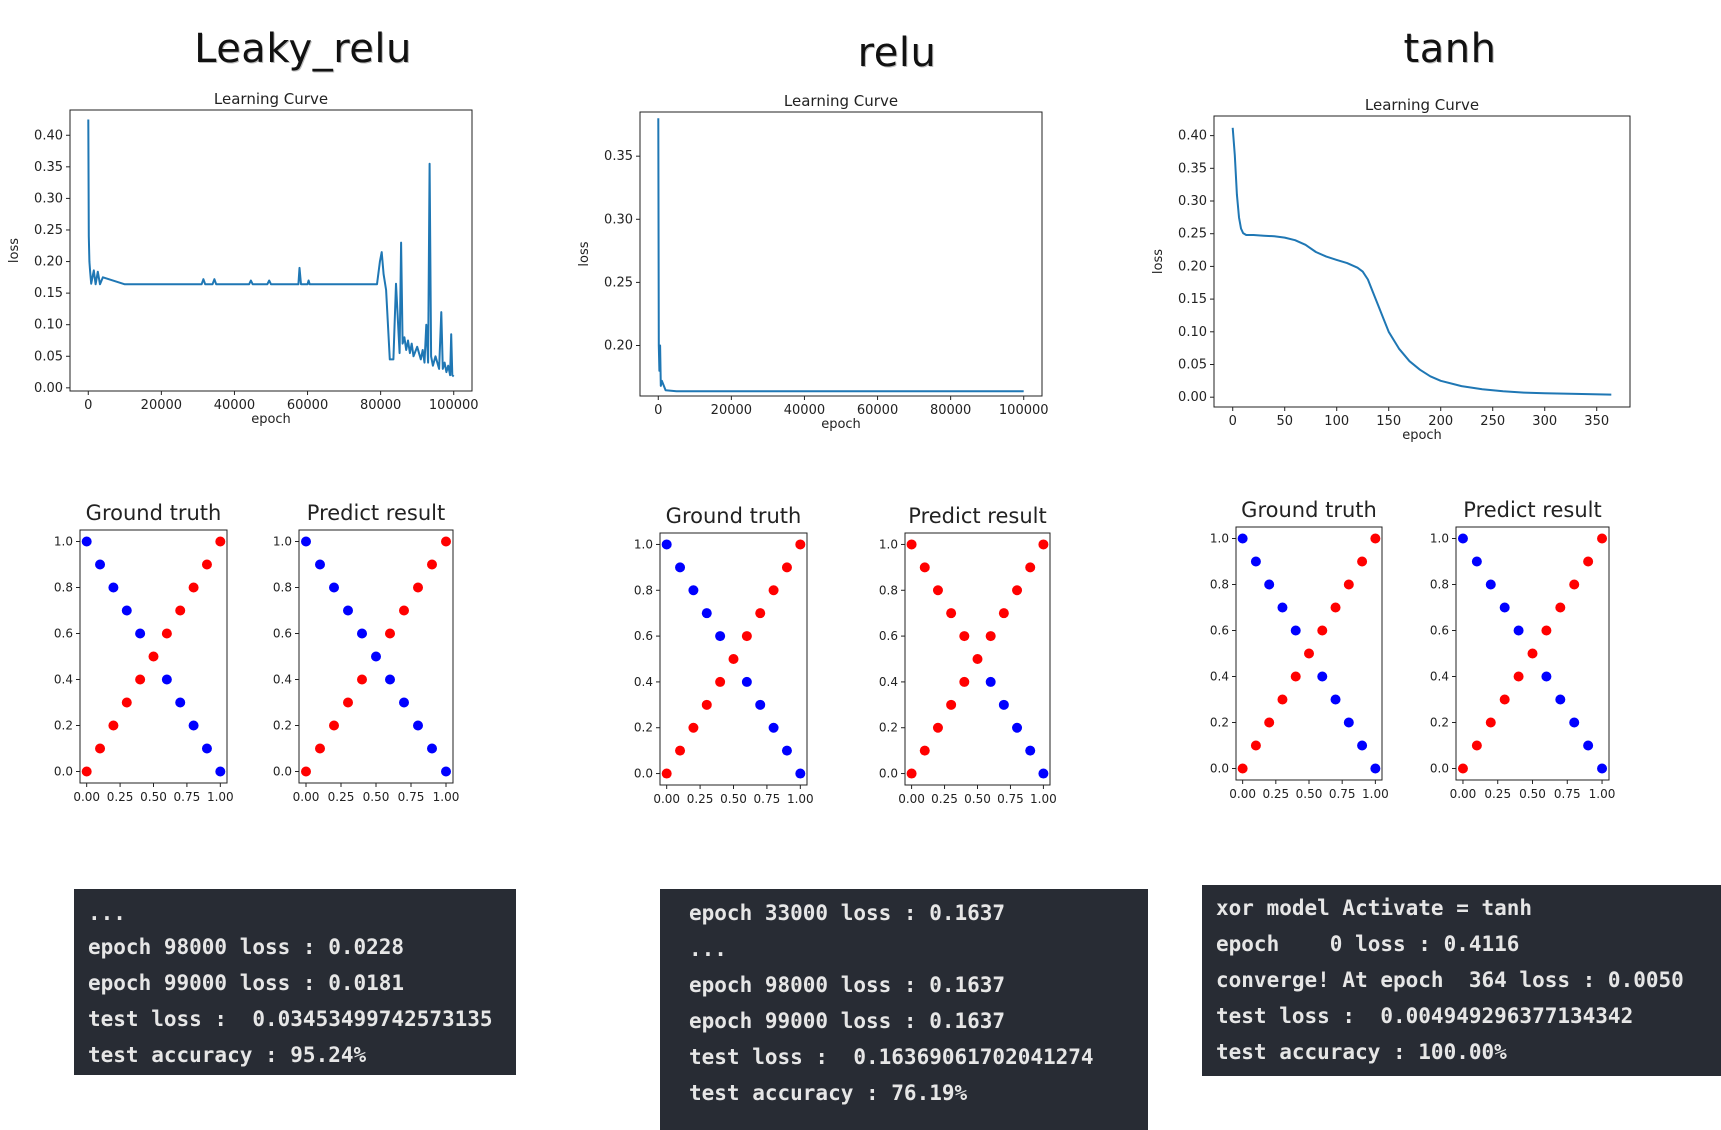 This screenshot has height=1130, width=1721. What do you see at coordinates (1361, 1052) in the screenshot?
I see `terminal-line: test accuracy : 100.00%` at bounding box center [1361, 1052].